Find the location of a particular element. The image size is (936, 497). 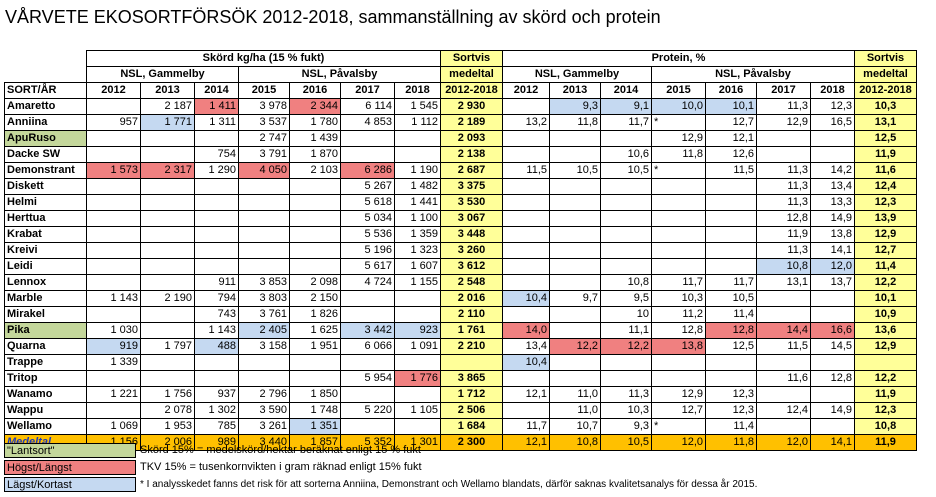

medeltal-header-protein: medeltal is located at coordinates (885, 74).